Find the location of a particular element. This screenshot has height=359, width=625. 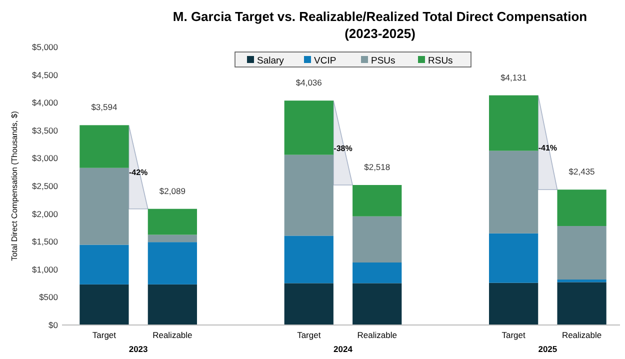

y-tick-label: $500 is located at coordinates (48, 297).